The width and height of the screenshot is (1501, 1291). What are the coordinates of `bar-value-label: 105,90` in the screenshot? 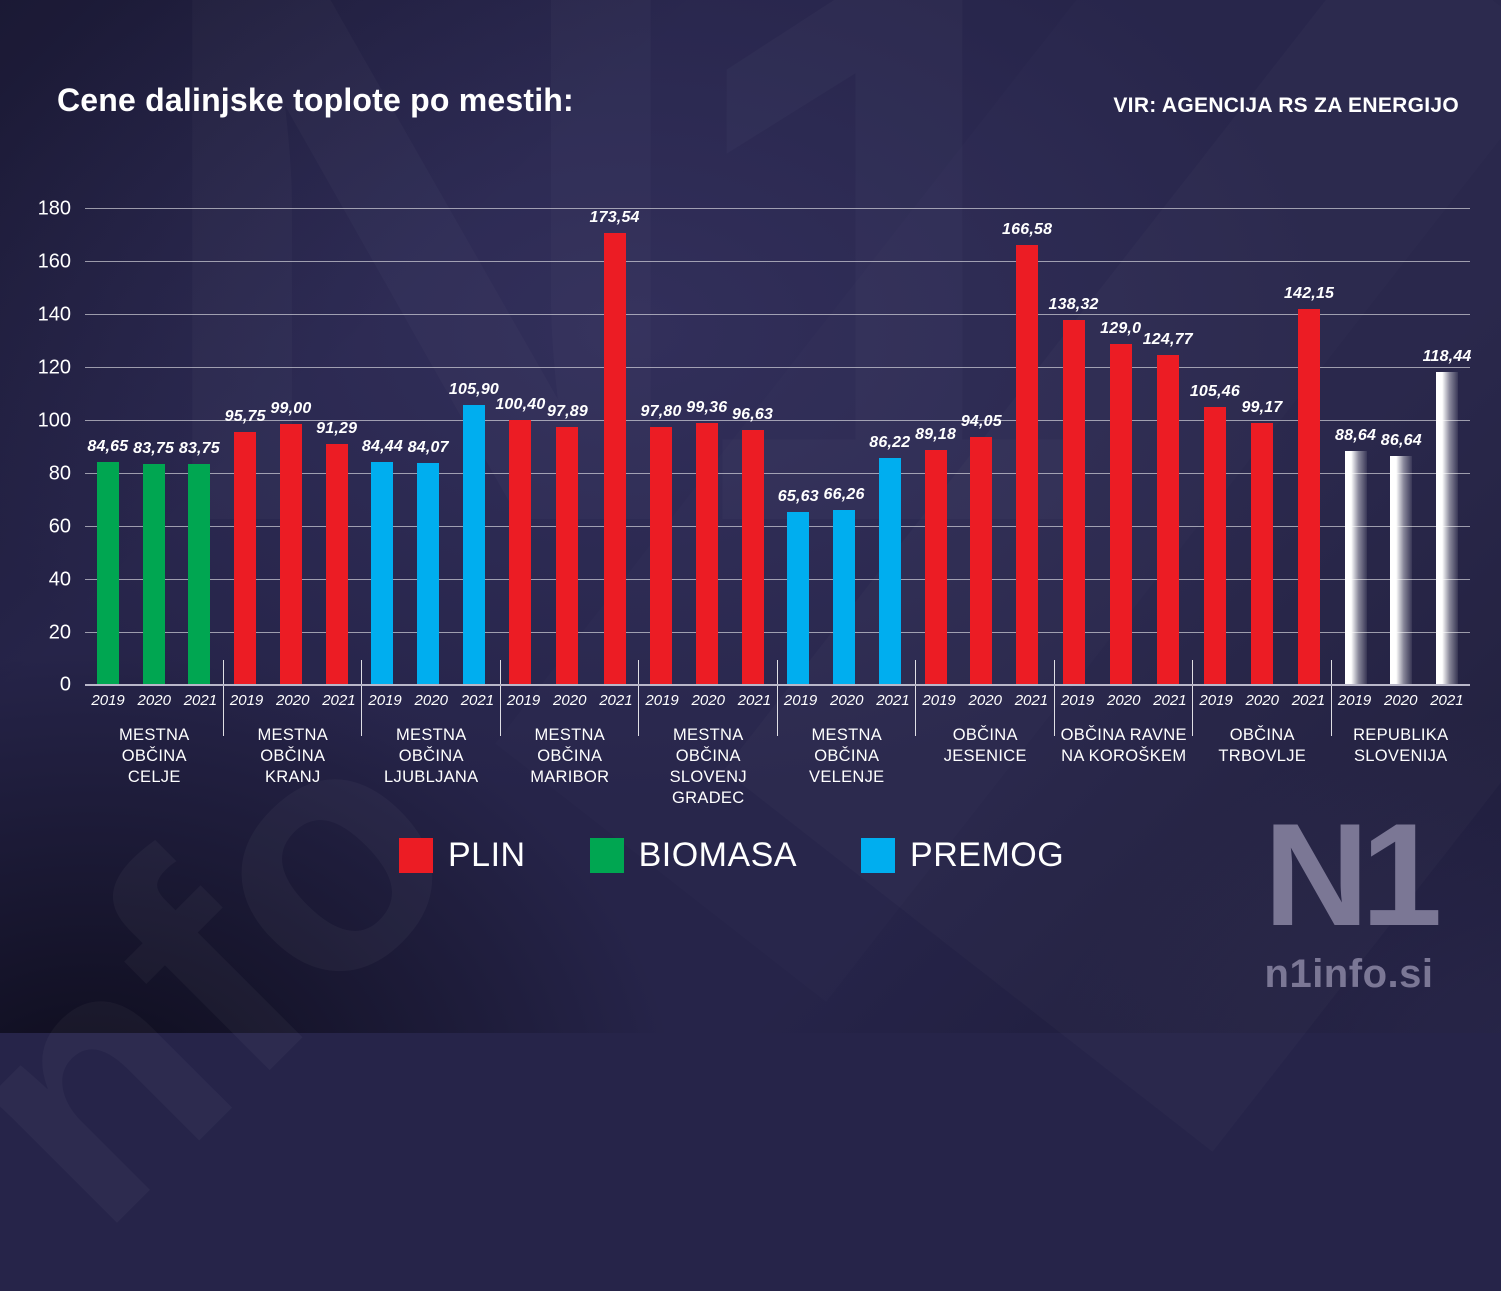 It's located at (474, 390).